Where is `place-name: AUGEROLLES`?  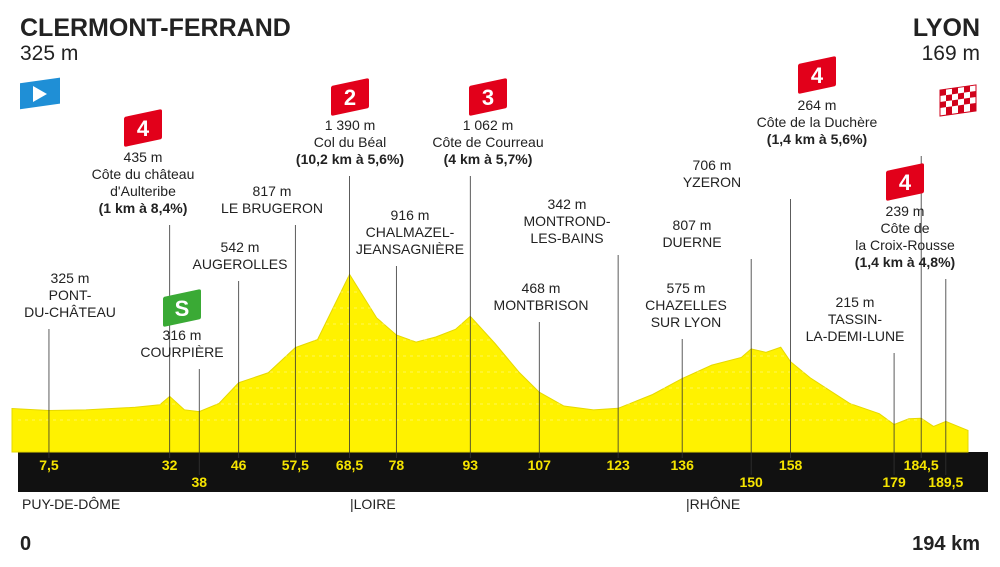 place-name: AUGEROLLES is located at coordinates (240, 264).